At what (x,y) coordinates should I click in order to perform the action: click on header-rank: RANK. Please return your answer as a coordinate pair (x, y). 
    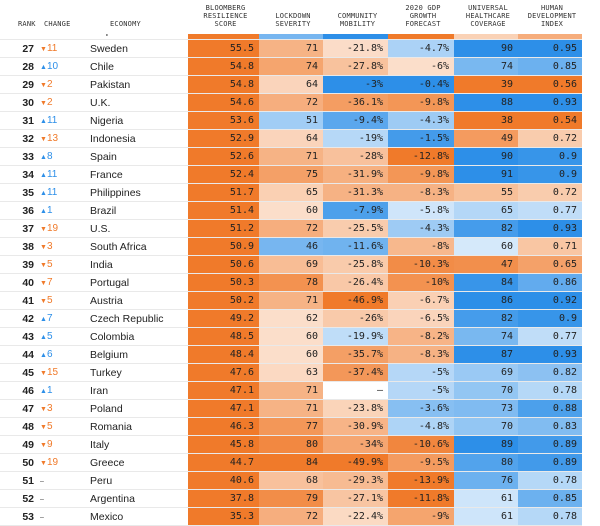
    Looking at the image, I should click on (27, 24).